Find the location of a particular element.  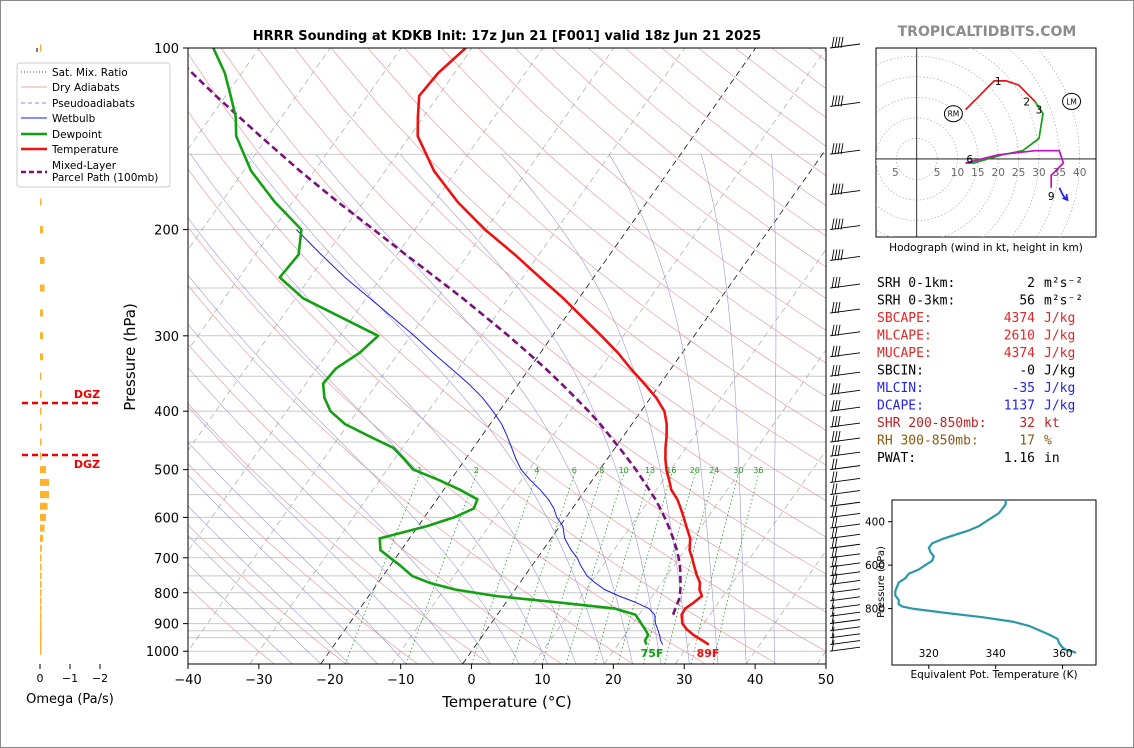

stat-unit: % is located at coordinates (1048, 441).